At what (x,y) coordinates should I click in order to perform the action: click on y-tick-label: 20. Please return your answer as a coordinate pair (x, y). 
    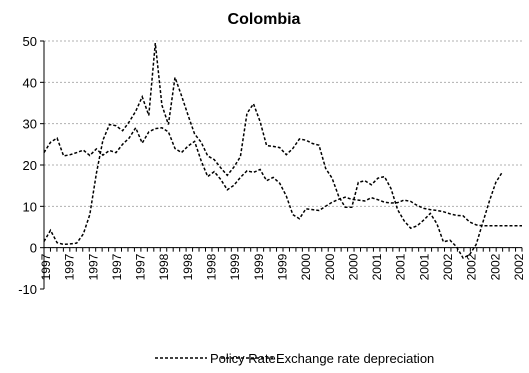
    Looking at the image, I should click on (30, 165).